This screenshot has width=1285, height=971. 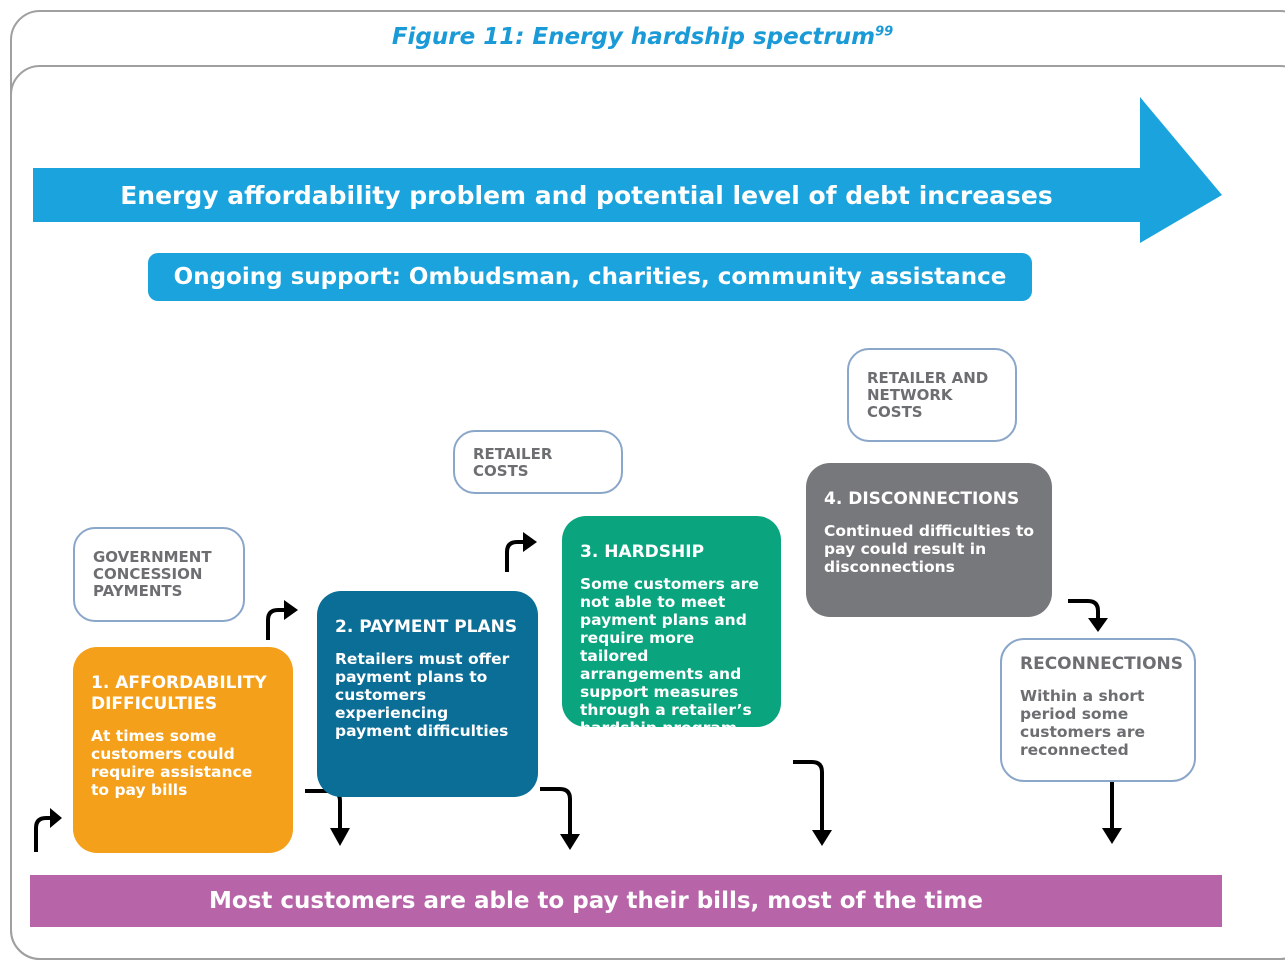 What do you see at coordinates (627, 170) in the screenshot?
I see `spectrum-arrow` at bounding box center [627, 170].